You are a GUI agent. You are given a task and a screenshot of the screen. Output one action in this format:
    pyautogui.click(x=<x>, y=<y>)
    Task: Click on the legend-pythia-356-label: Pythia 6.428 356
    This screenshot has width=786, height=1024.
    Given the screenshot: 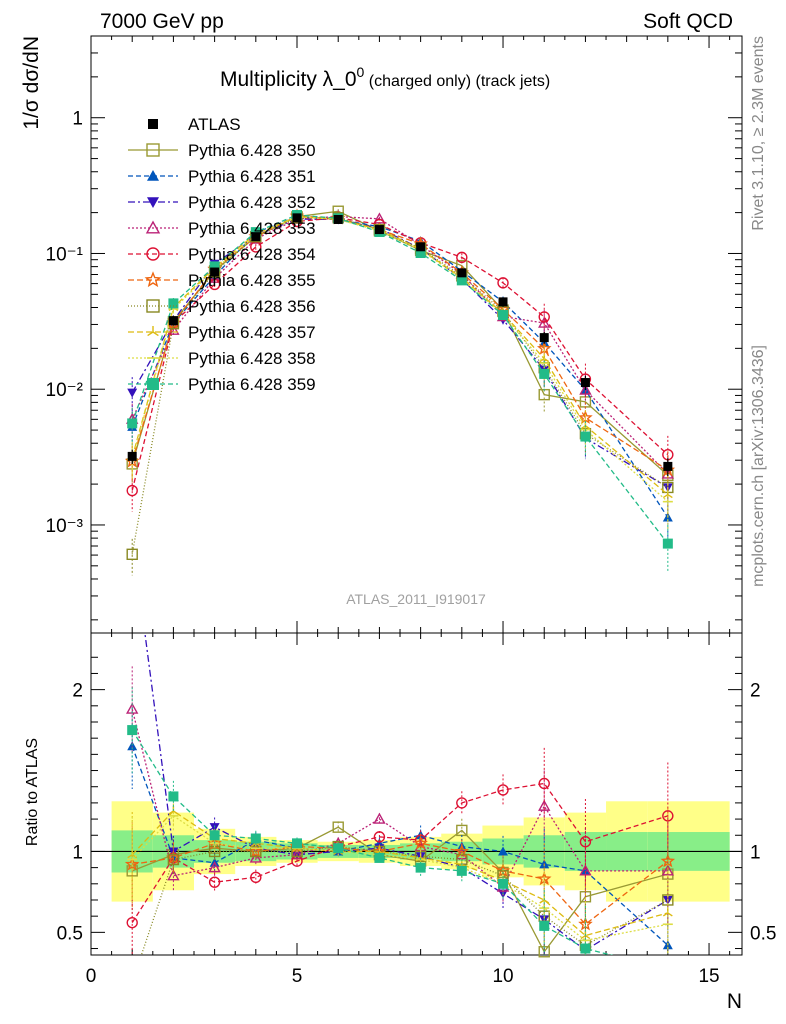 What is the action you would take?
    pyautogui.click(x=252, y=306)
    